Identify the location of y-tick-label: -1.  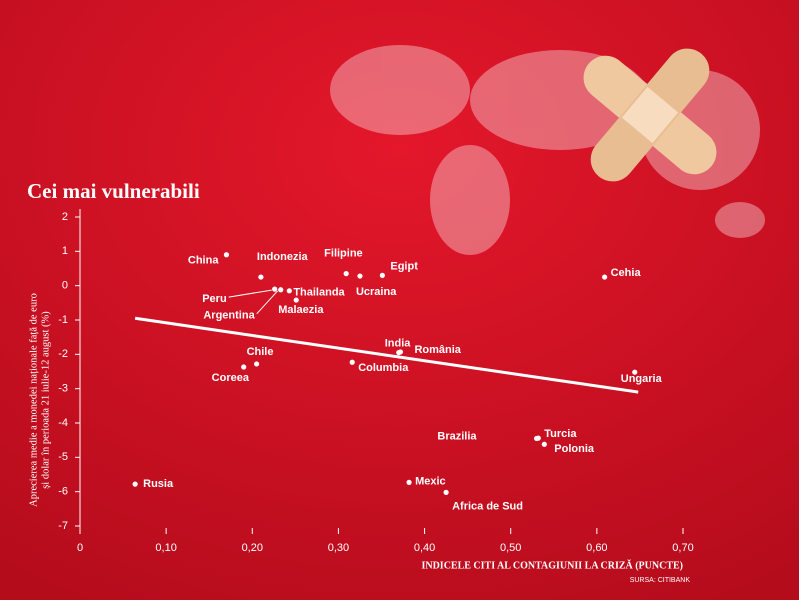
(63, 320).